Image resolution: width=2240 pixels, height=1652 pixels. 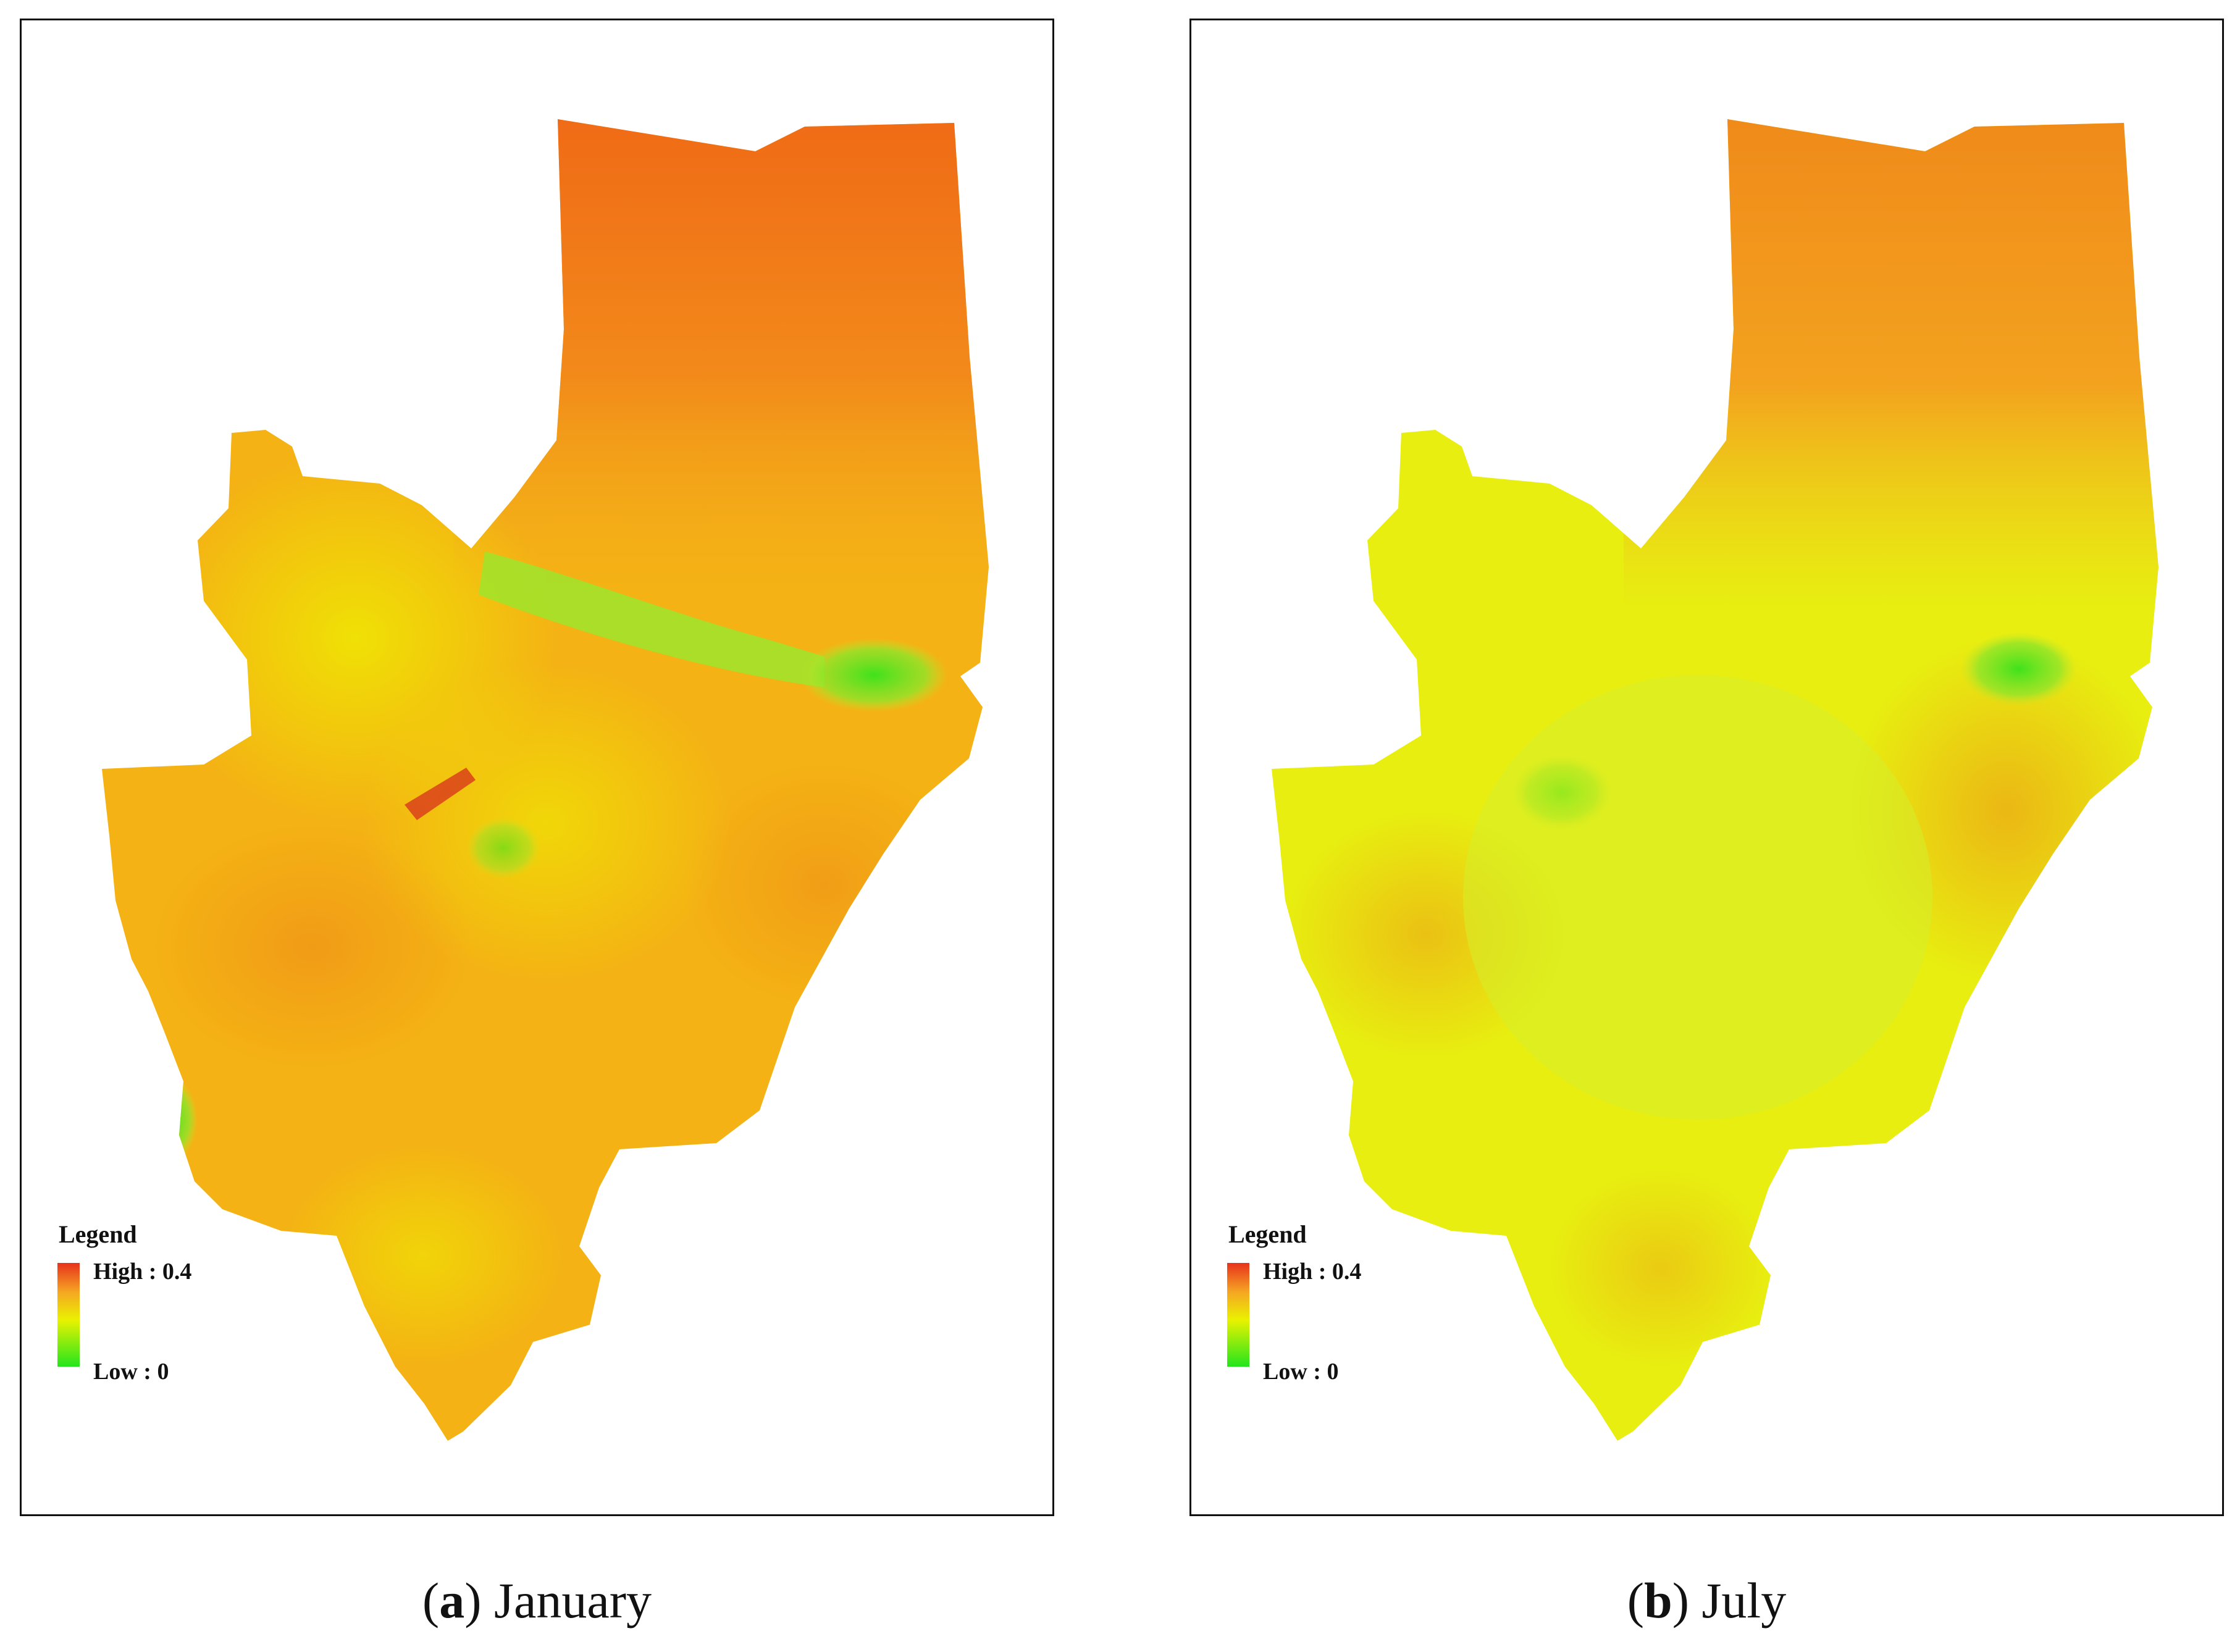 What do you see at coordinates (441, 794) in the screenshot?
I see `region-red-streak` at bounding box center [441, 794].